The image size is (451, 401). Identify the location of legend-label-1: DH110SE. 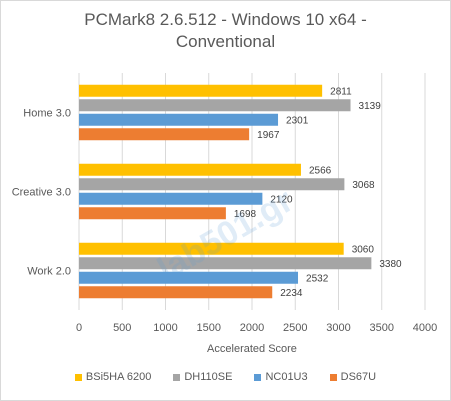
(208, 377).